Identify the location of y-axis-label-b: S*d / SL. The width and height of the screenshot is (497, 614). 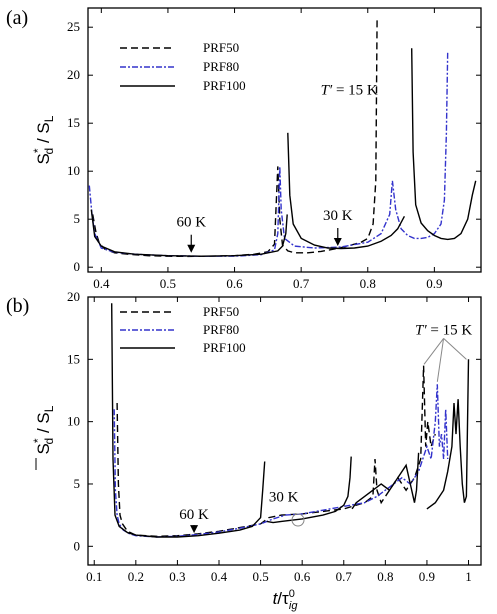
(43, 429).